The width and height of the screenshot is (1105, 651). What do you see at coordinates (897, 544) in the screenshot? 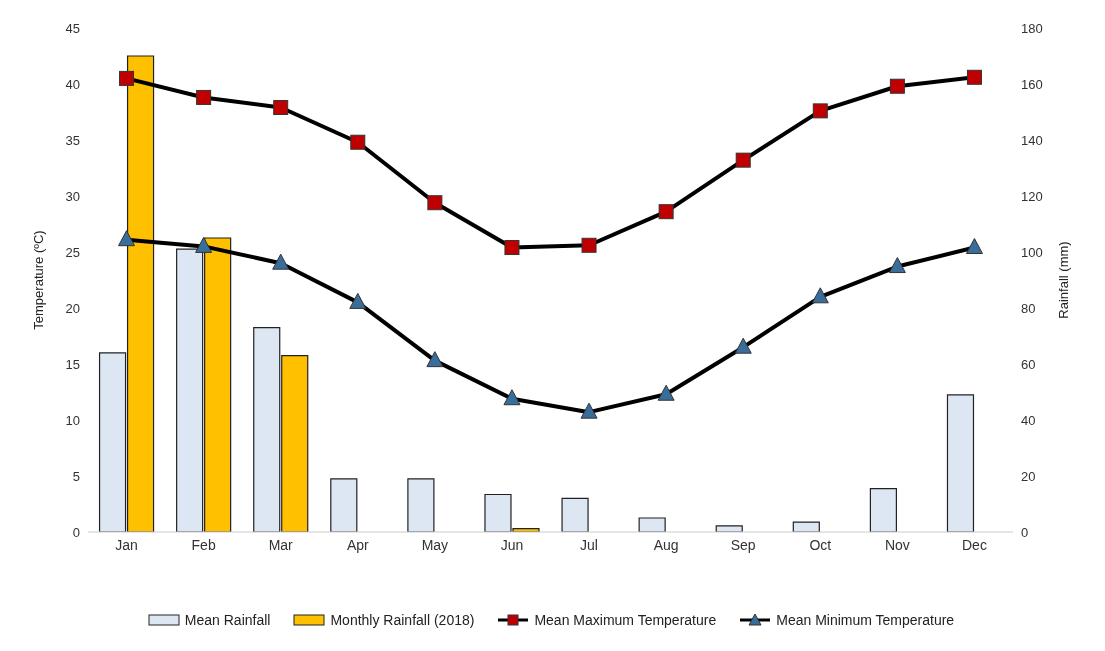
I see `x-tick-label: Nov` at bounding box center [897, 544].